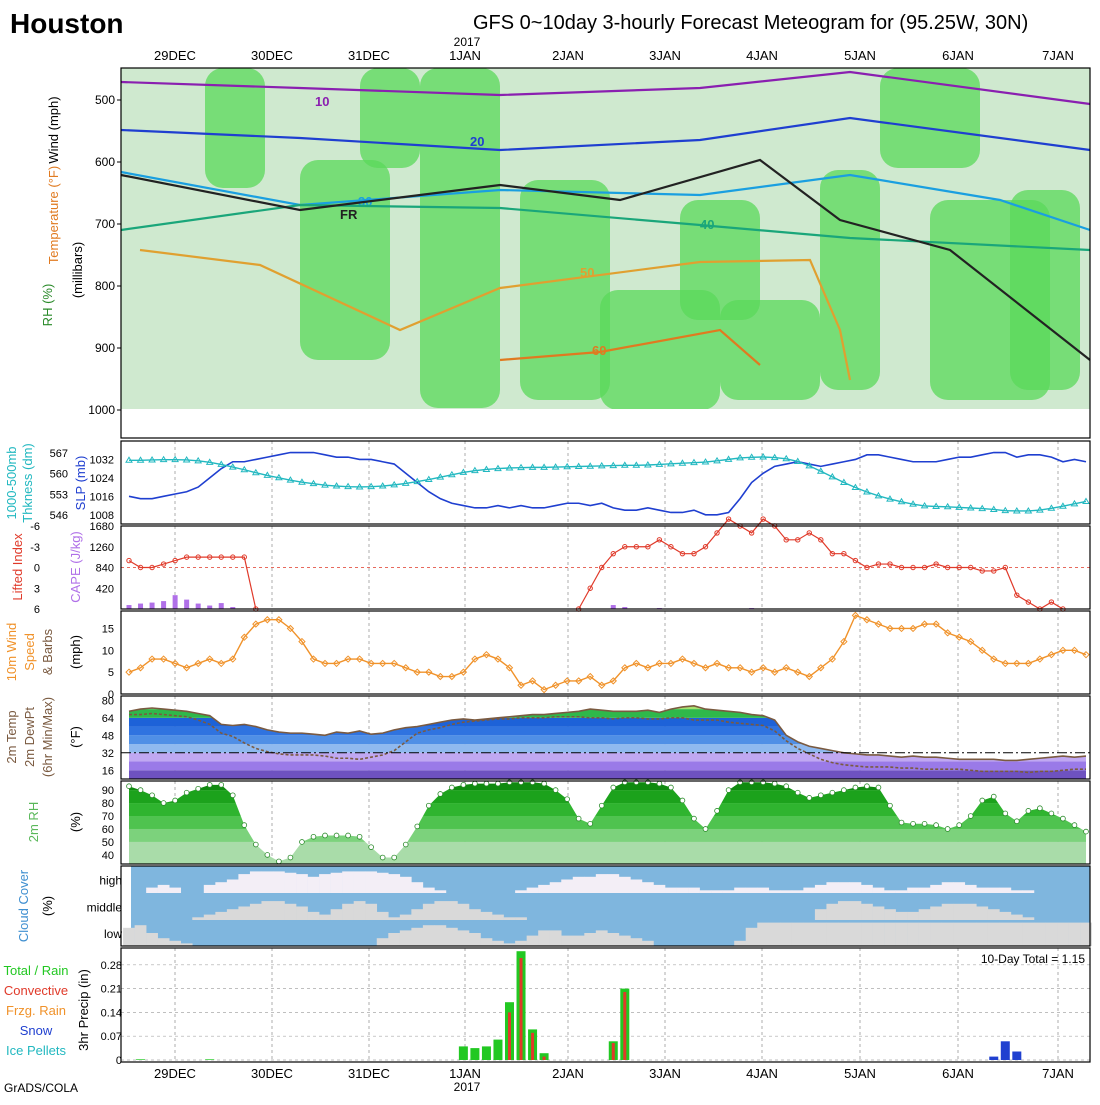 This screenshot has width=1100, height=1105. What do you see at coordinates (607, 743) in the screenshot?
I see `dewpoint-line` at bounding box center [607, 743].